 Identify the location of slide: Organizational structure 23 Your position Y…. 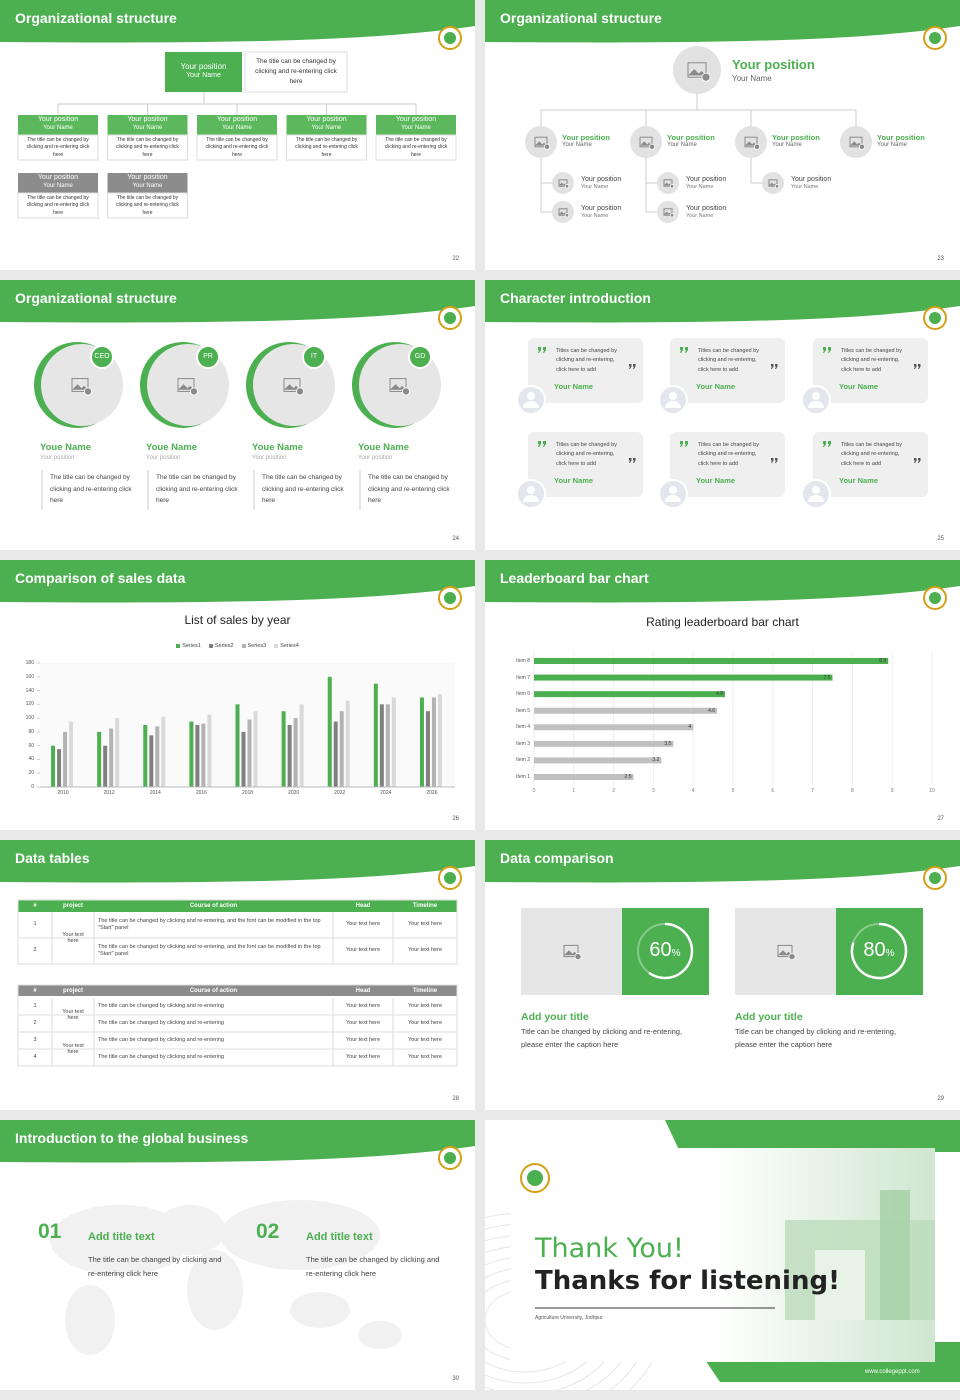
(722, 135).